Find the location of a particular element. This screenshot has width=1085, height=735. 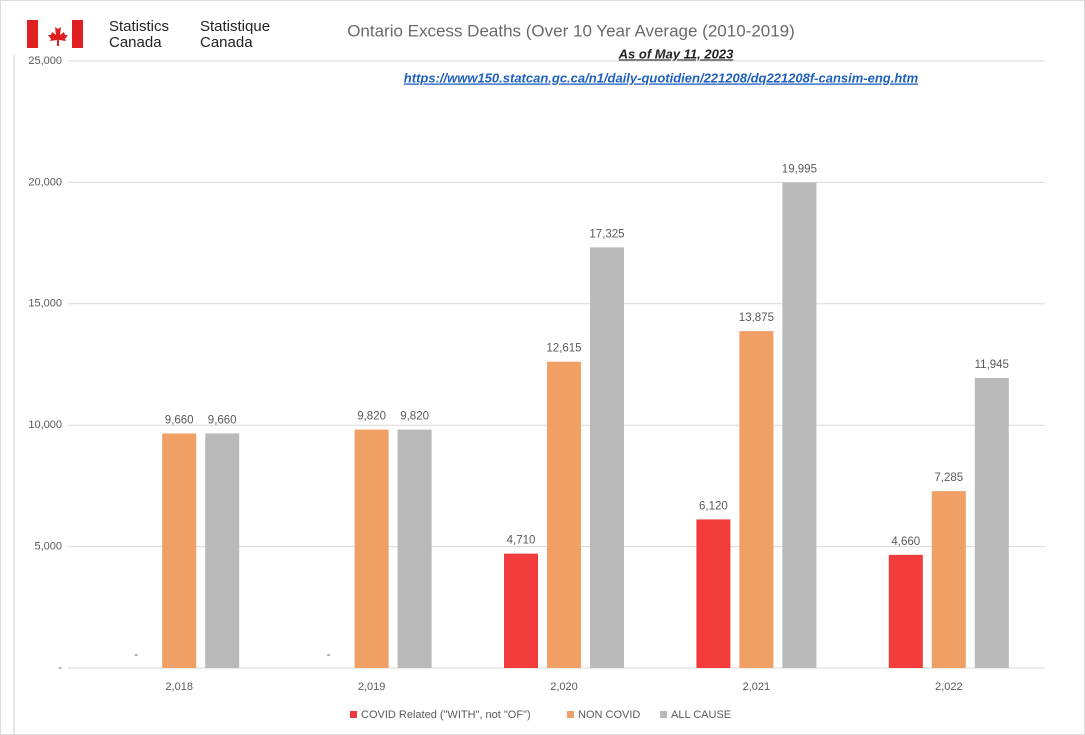

value-label: 11,945 is located at coordinates (992, 365).